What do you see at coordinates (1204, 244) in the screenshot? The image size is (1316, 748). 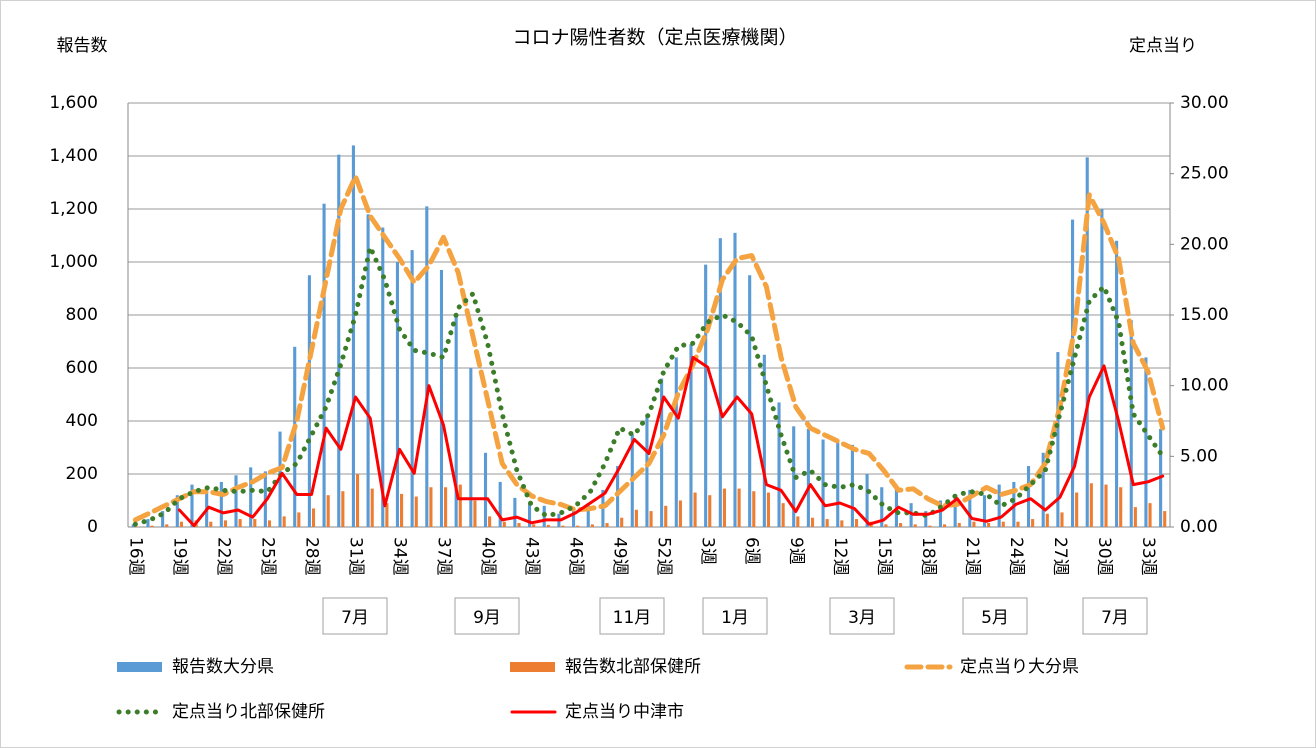 I see `y2-tick-label: 20.00` at bounding box center [1204, 244].